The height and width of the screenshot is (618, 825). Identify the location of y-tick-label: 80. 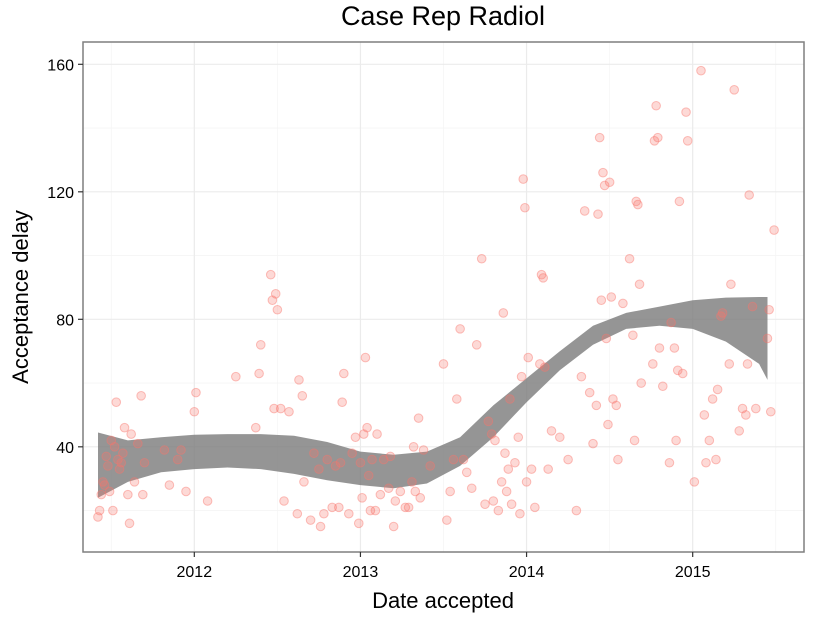
(65, 320).